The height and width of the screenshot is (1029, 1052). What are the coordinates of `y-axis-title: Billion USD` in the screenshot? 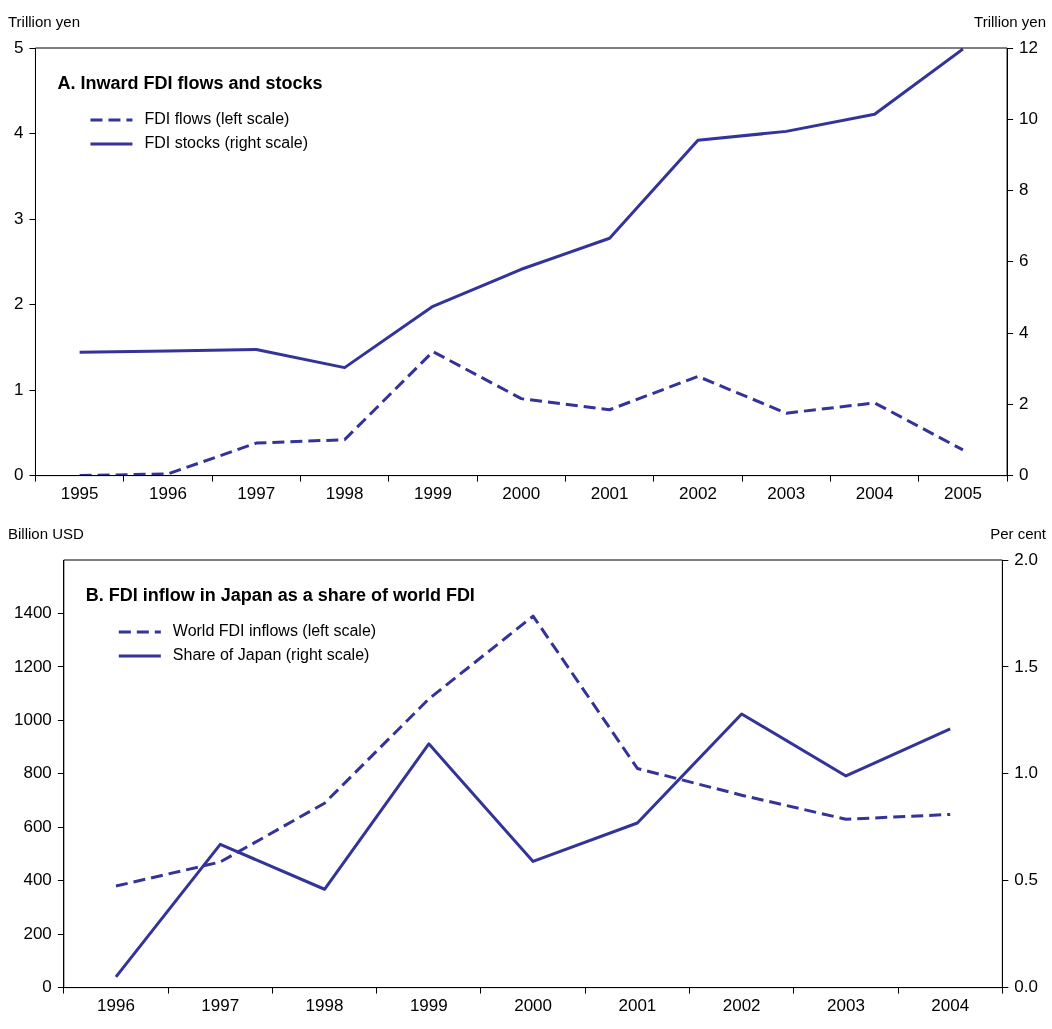 It's located at (46, 533).